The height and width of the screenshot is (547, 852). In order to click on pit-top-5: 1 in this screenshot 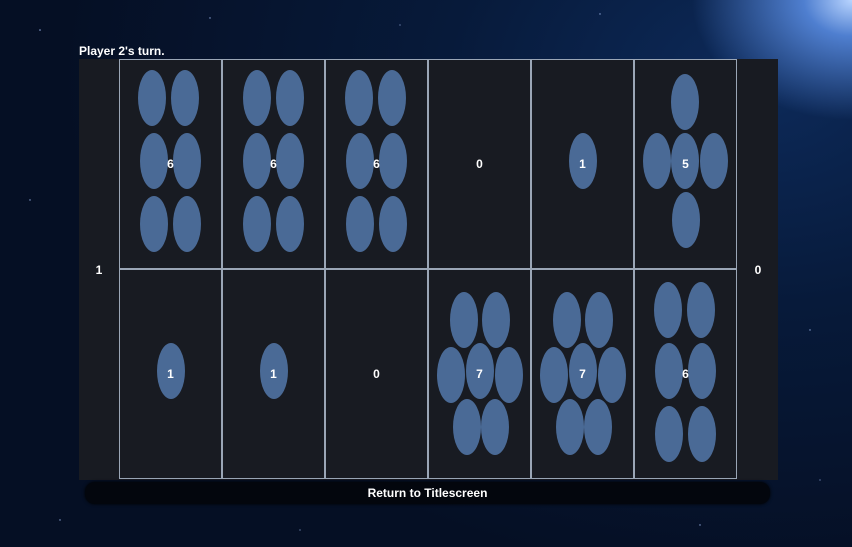, I will do `click(582, 164)`.